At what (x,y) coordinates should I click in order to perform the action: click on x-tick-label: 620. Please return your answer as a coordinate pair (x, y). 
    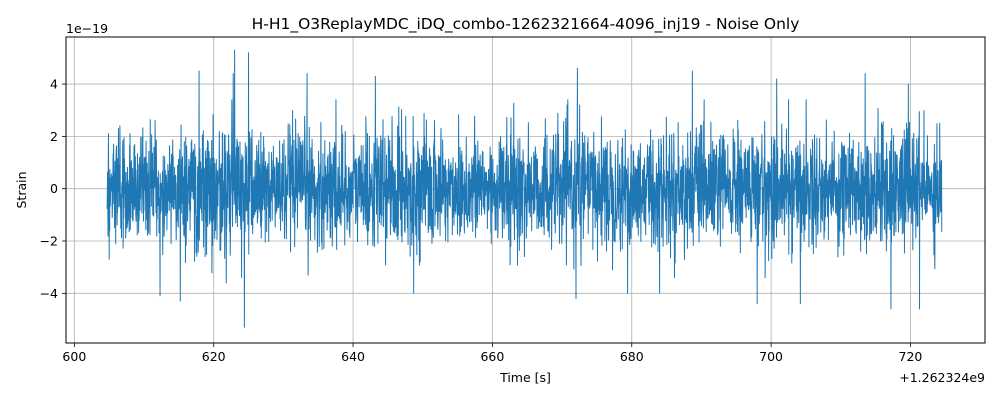
    Looking at the image, I should click on (214, 356).